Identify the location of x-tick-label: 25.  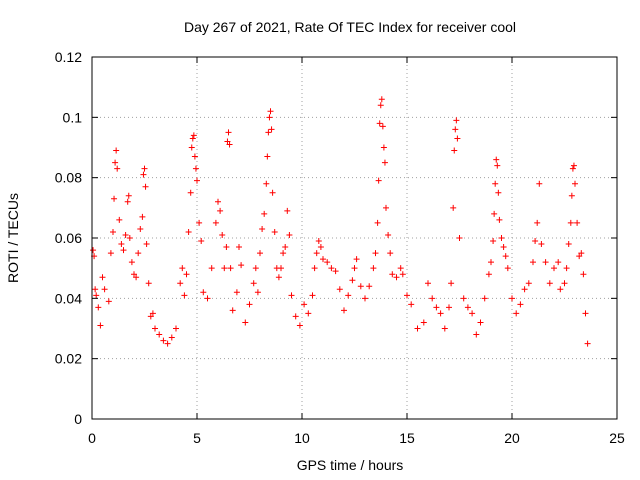
(617, 438).